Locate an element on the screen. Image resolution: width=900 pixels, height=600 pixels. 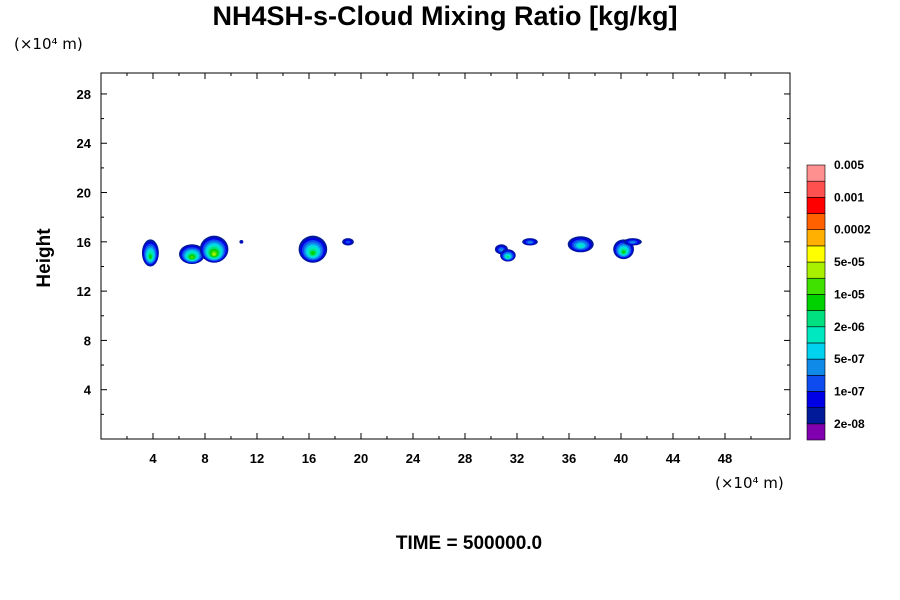
x-tick-label: 8 is located at coordinates (204, 458).